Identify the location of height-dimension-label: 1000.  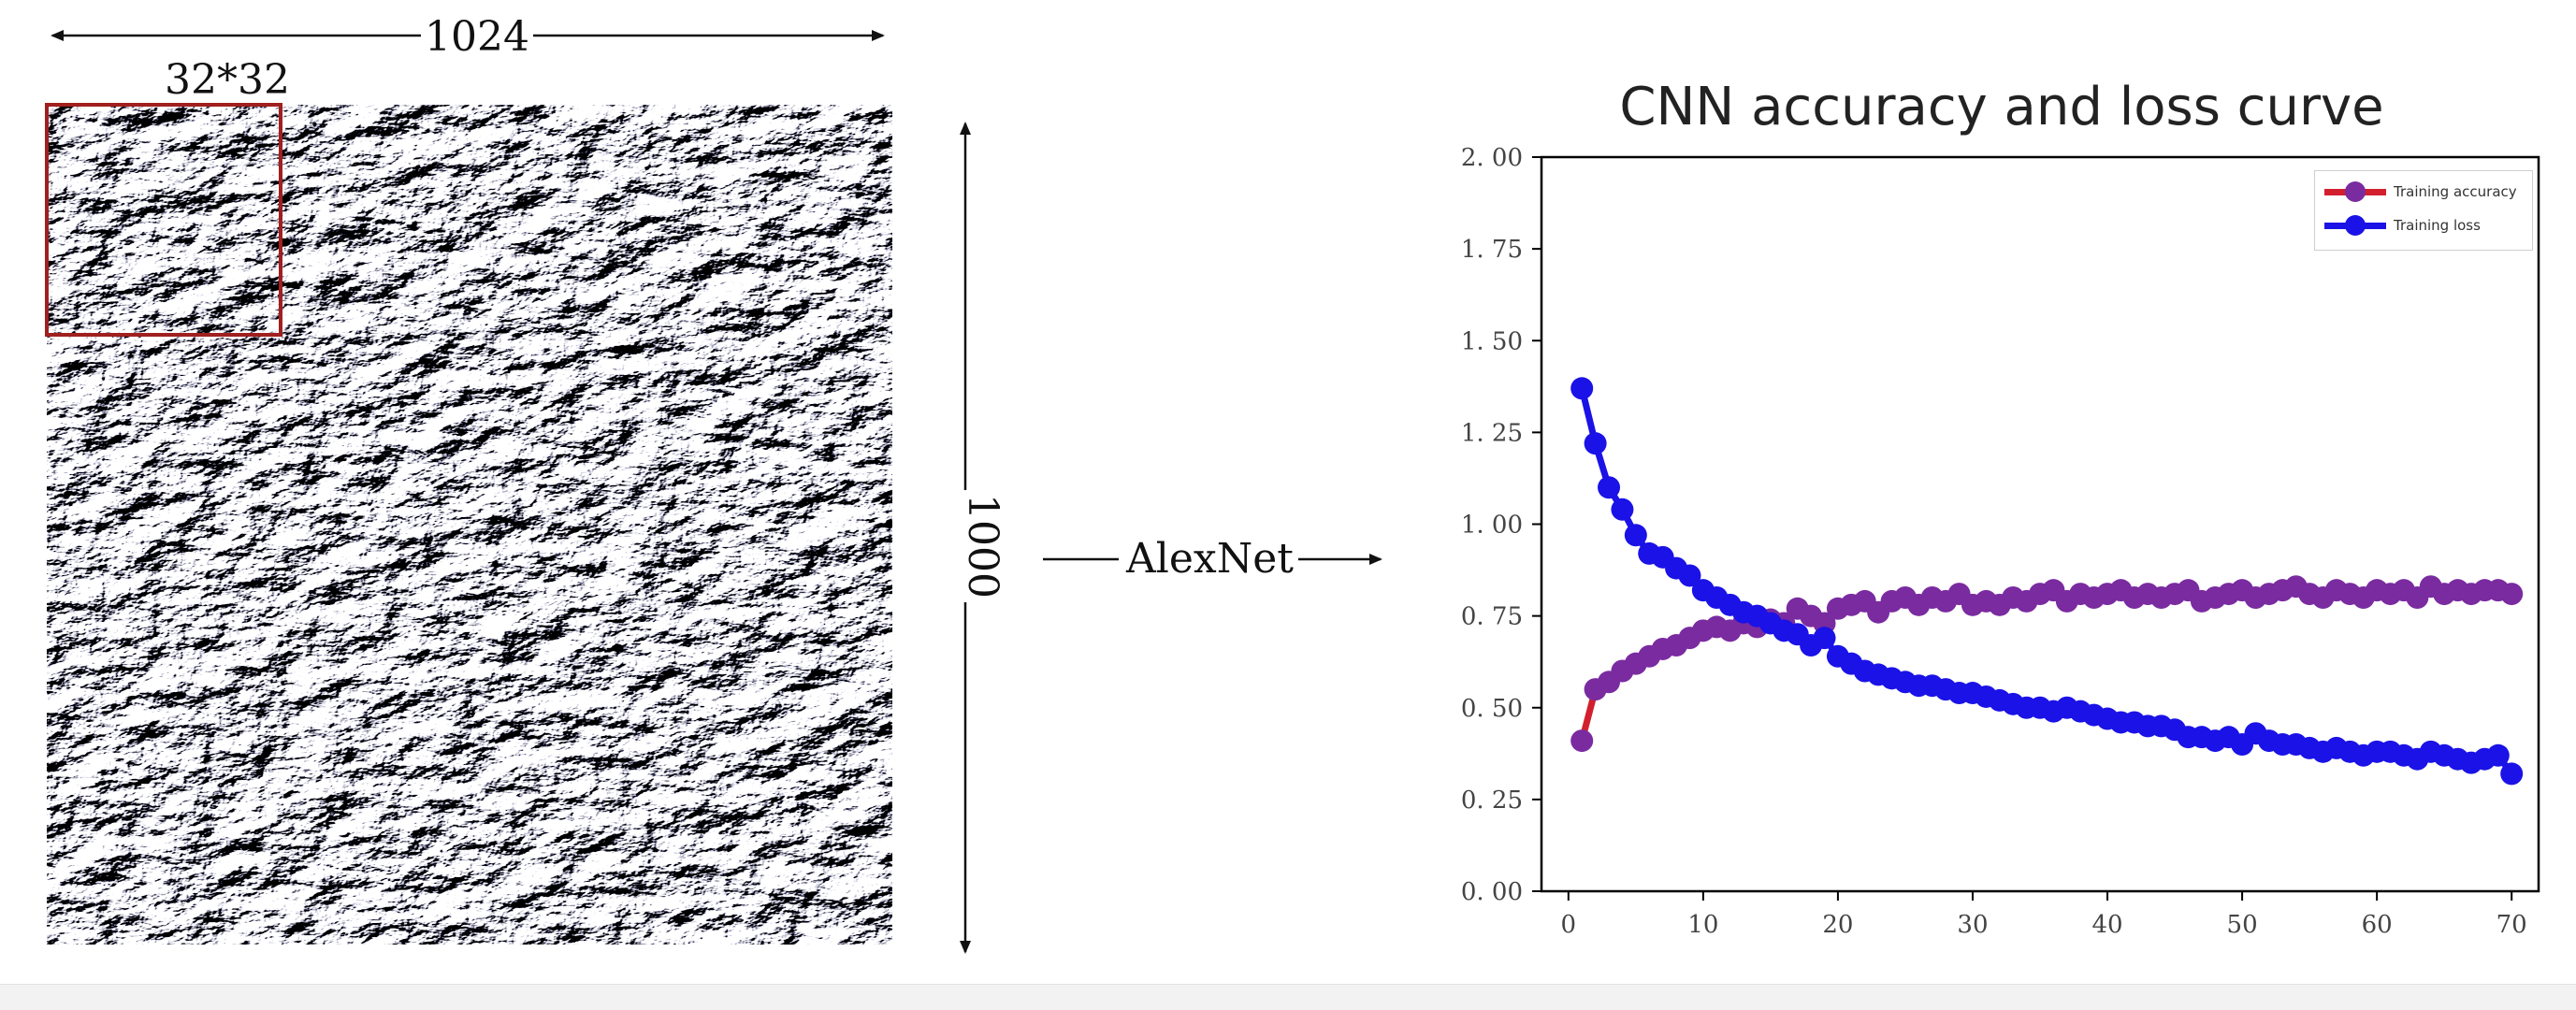
(983, 546).